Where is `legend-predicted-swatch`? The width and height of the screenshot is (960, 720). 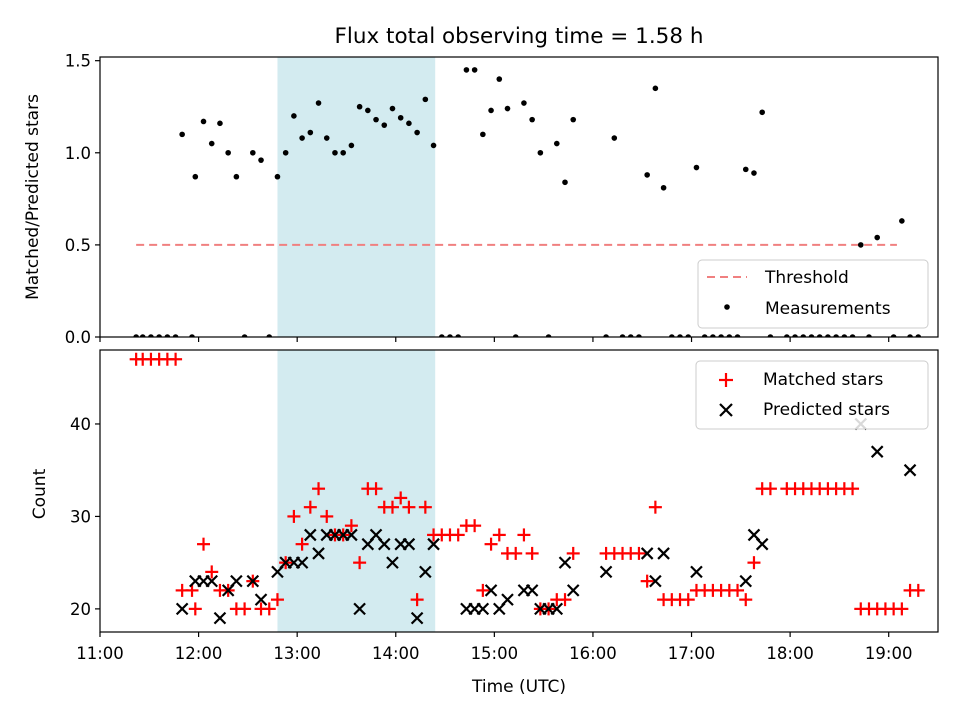
legend-predicted-swatch is located at coordinates (726, 410).